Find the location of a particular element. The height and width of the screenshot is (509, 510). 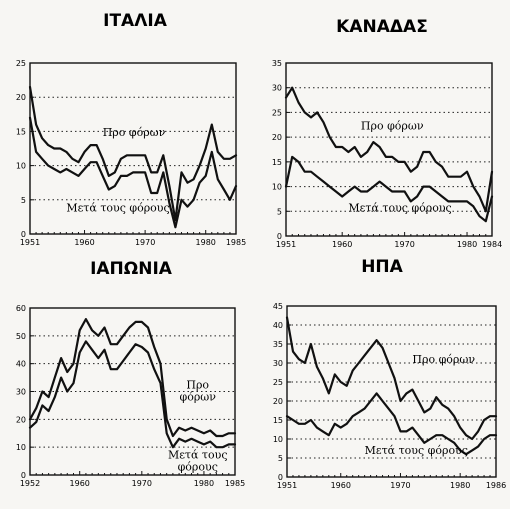

panel-title-usa: ΗΠΑ is located at coordinates (382, 267).